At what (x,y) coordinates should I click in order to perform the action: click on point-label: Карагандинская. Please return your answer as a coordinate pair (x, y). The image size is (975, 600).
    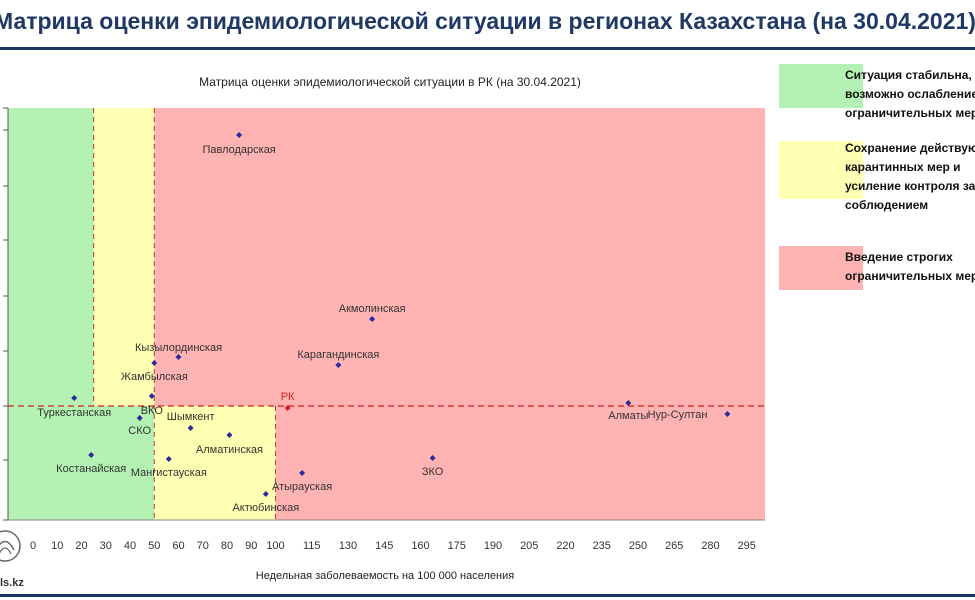
    Looking at the image, I should click on (338, 355).